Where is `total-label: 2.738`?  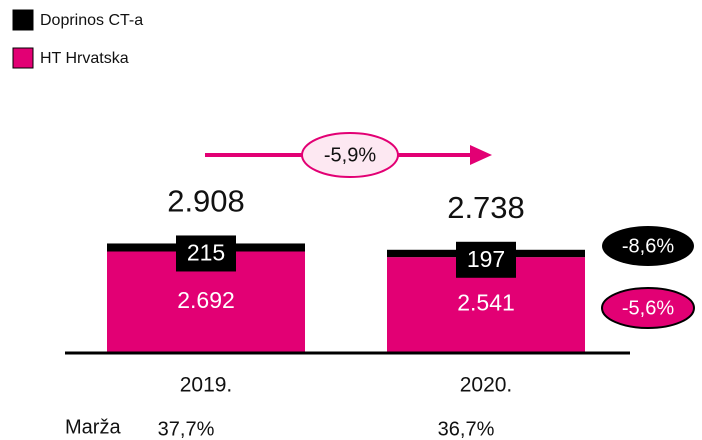
total-label: 2.738 is located at coordinates (486, 207).